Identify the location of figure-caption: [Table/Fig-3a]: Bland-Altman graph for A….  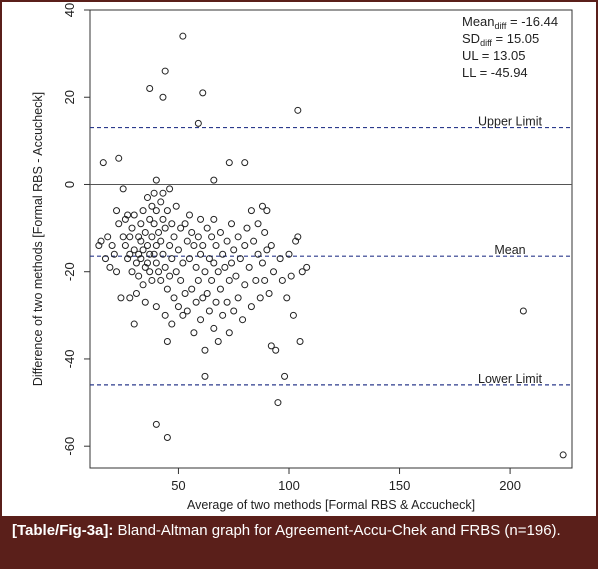
(299, 541).